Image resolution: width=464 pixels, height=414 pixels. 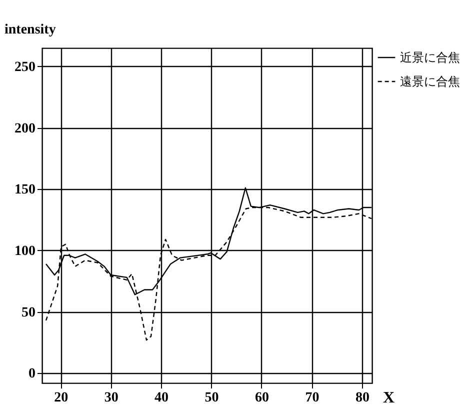 I want to click on y-tick-label: 250, so click(x=25, y=67).